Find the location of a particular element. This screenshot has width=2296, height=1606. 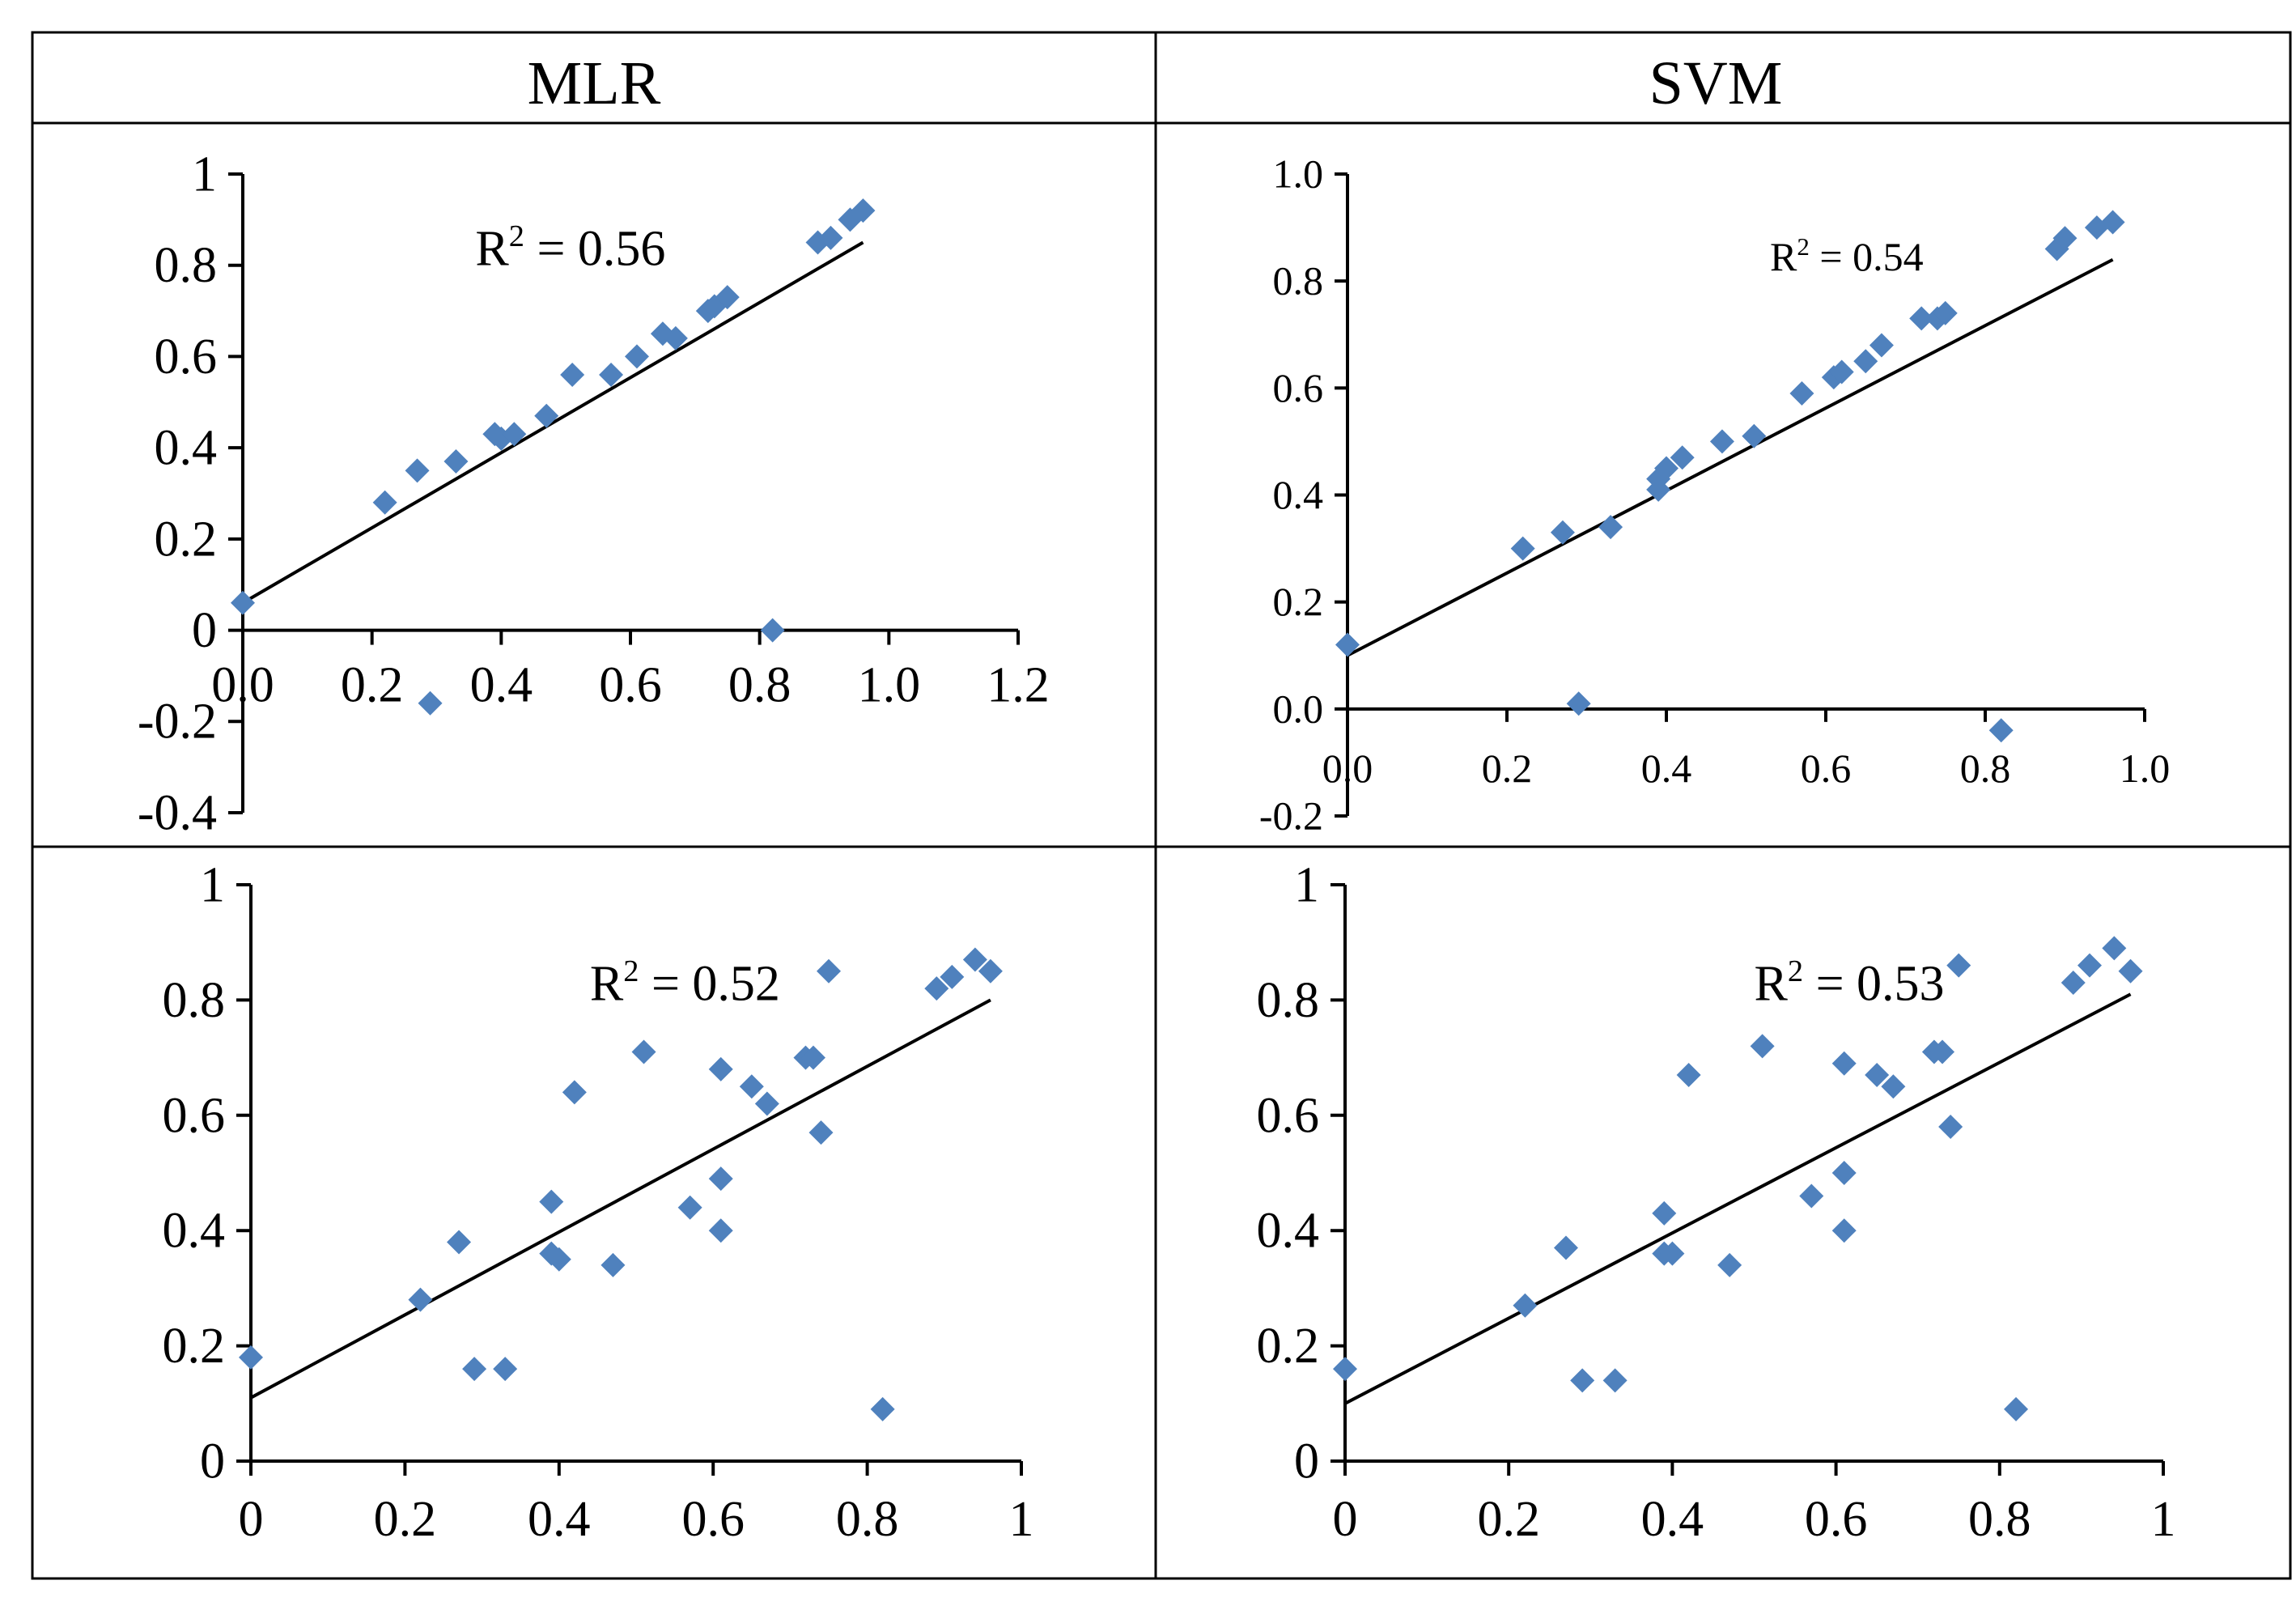

r-squared-annotation: R2 = 0.56 is located at coordinates (570, 248).